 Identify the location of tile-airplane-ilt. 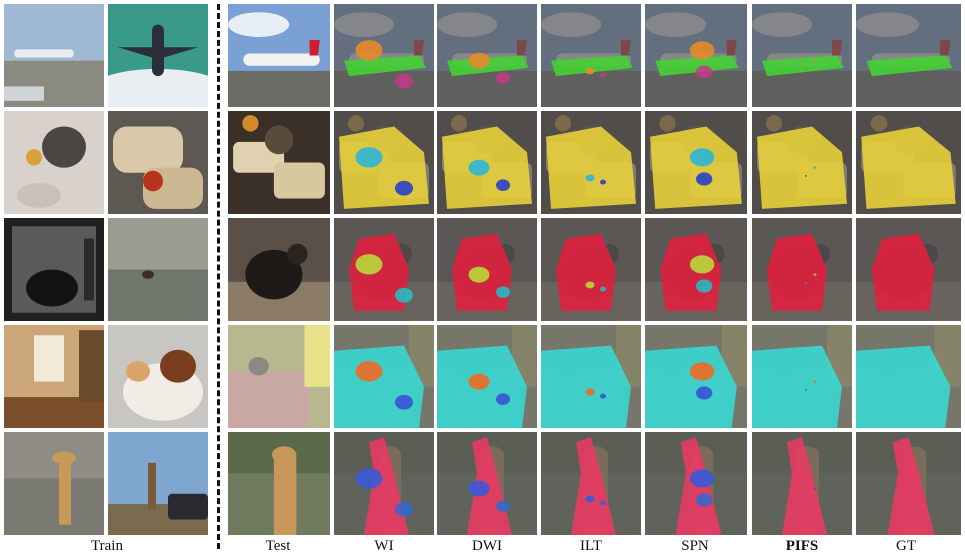
(591, 55).